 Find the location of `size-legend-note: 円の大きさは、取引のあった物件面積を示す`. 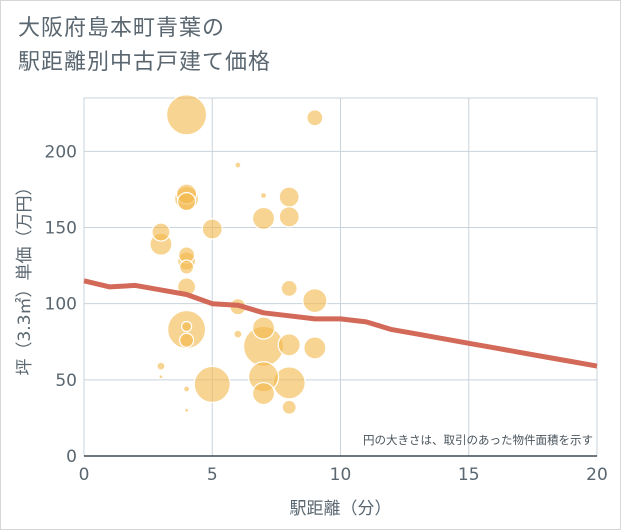

size-legend-note: 円の大きさは、取引のあった物件面積を示す is located at coordinates (478, 440).